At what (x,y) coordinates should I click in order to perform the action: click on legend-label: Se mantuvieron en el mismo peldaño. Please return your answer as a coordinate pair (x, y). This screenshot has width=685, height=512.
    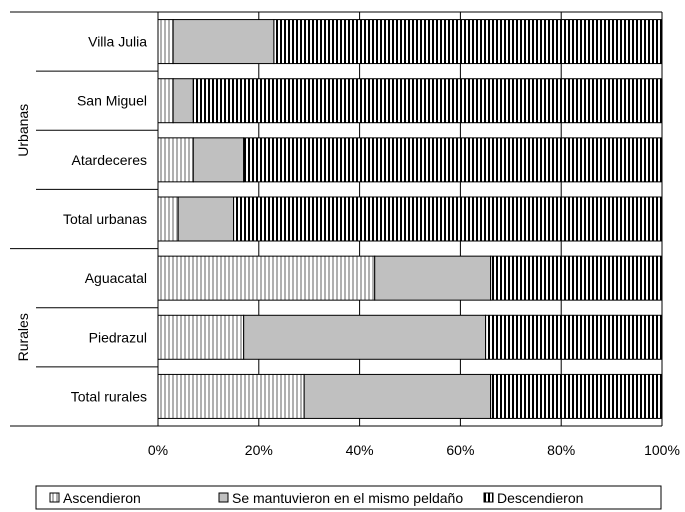
    Looking at the image, I should click on (347, 498).